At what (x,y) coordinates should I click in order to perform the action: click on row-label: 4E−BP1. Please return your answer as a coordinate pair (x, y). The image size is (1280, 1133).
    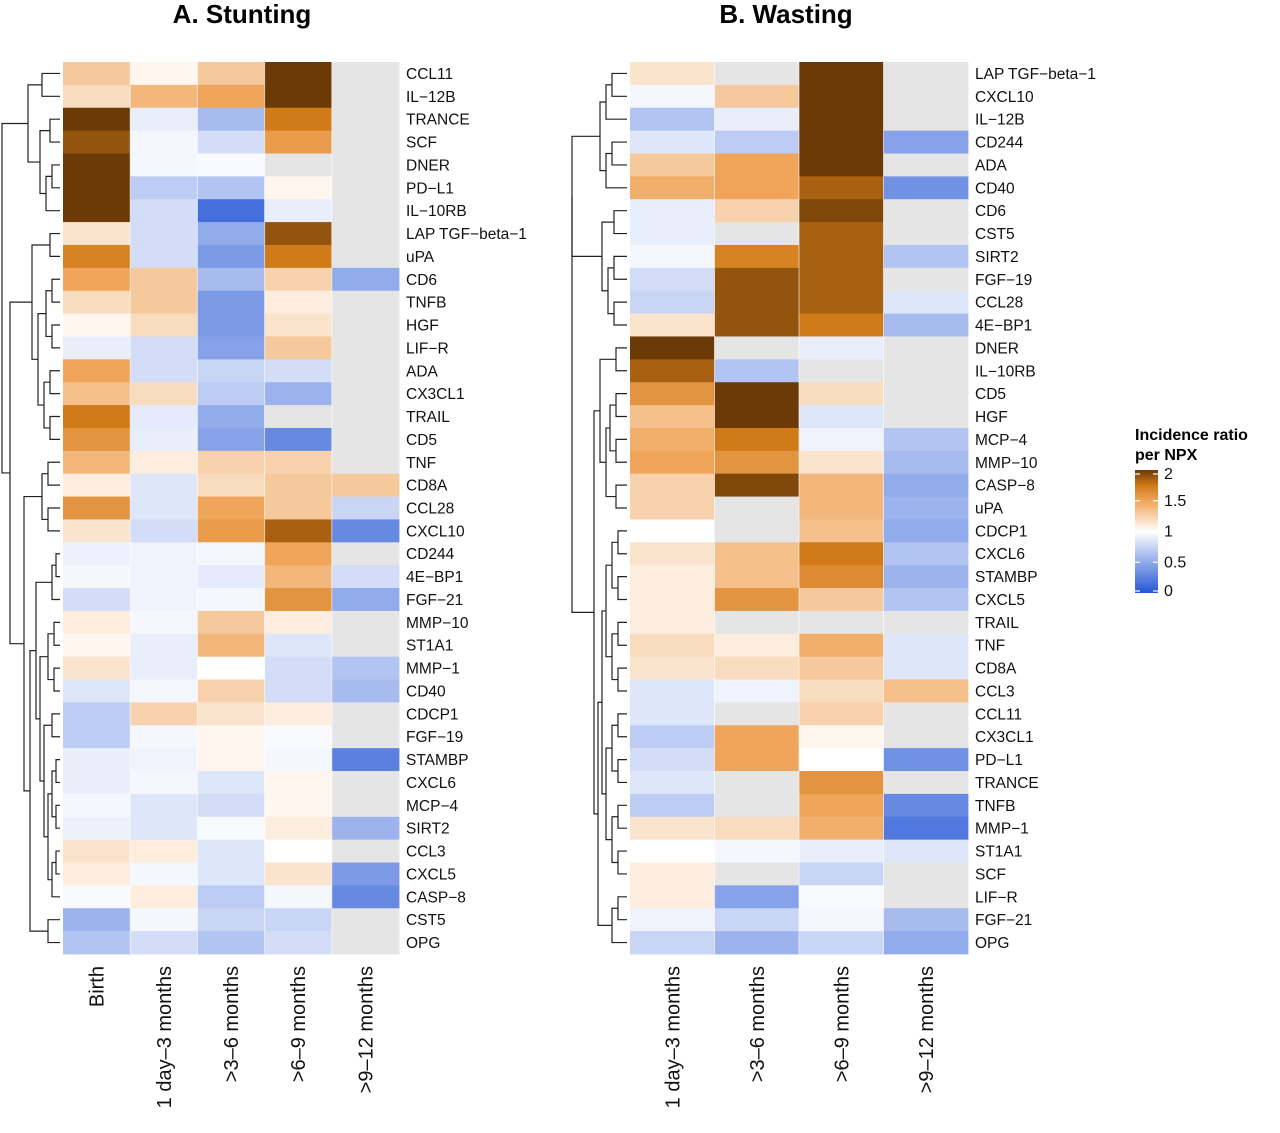
    Looking at the image, I should click on (1003, 326).